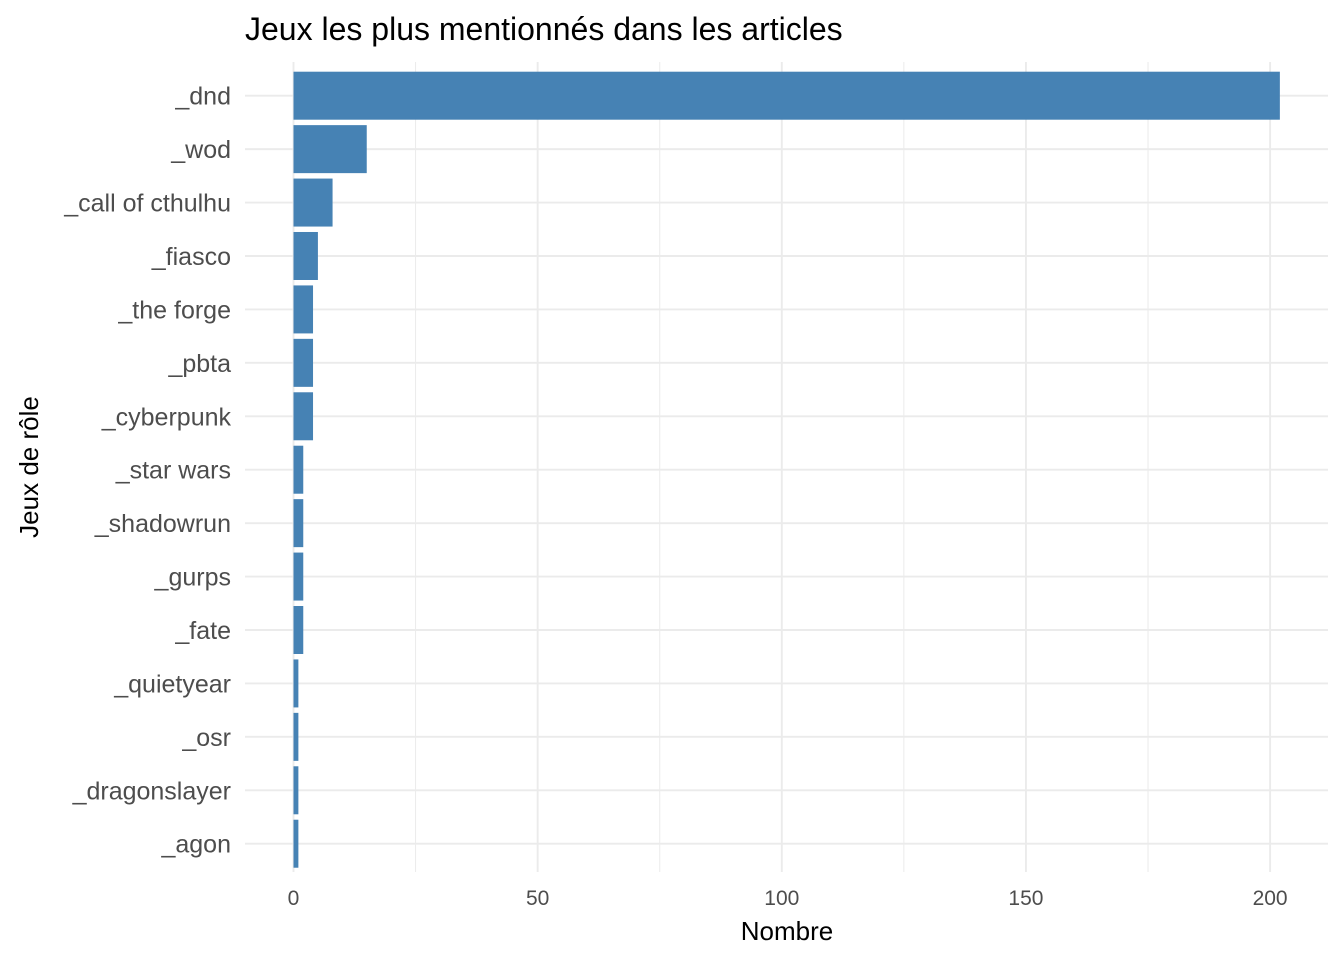 The height and width of the screenshot is (960, 1344). I want to click on bar-dragonslayer, so click(296, 790).